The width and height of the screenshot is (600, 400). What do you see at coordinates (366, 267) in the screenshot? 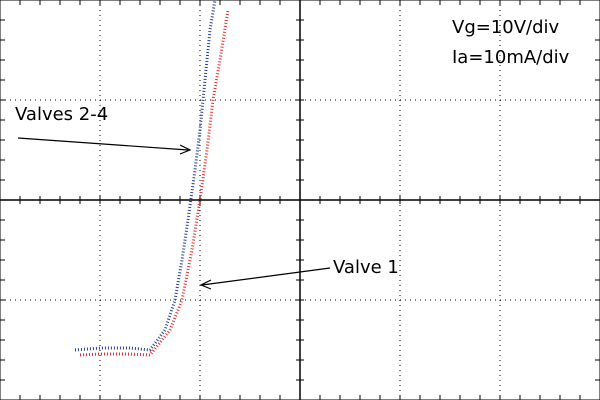
I see `series-label: Valve 1` at bounding box center [366, 267].